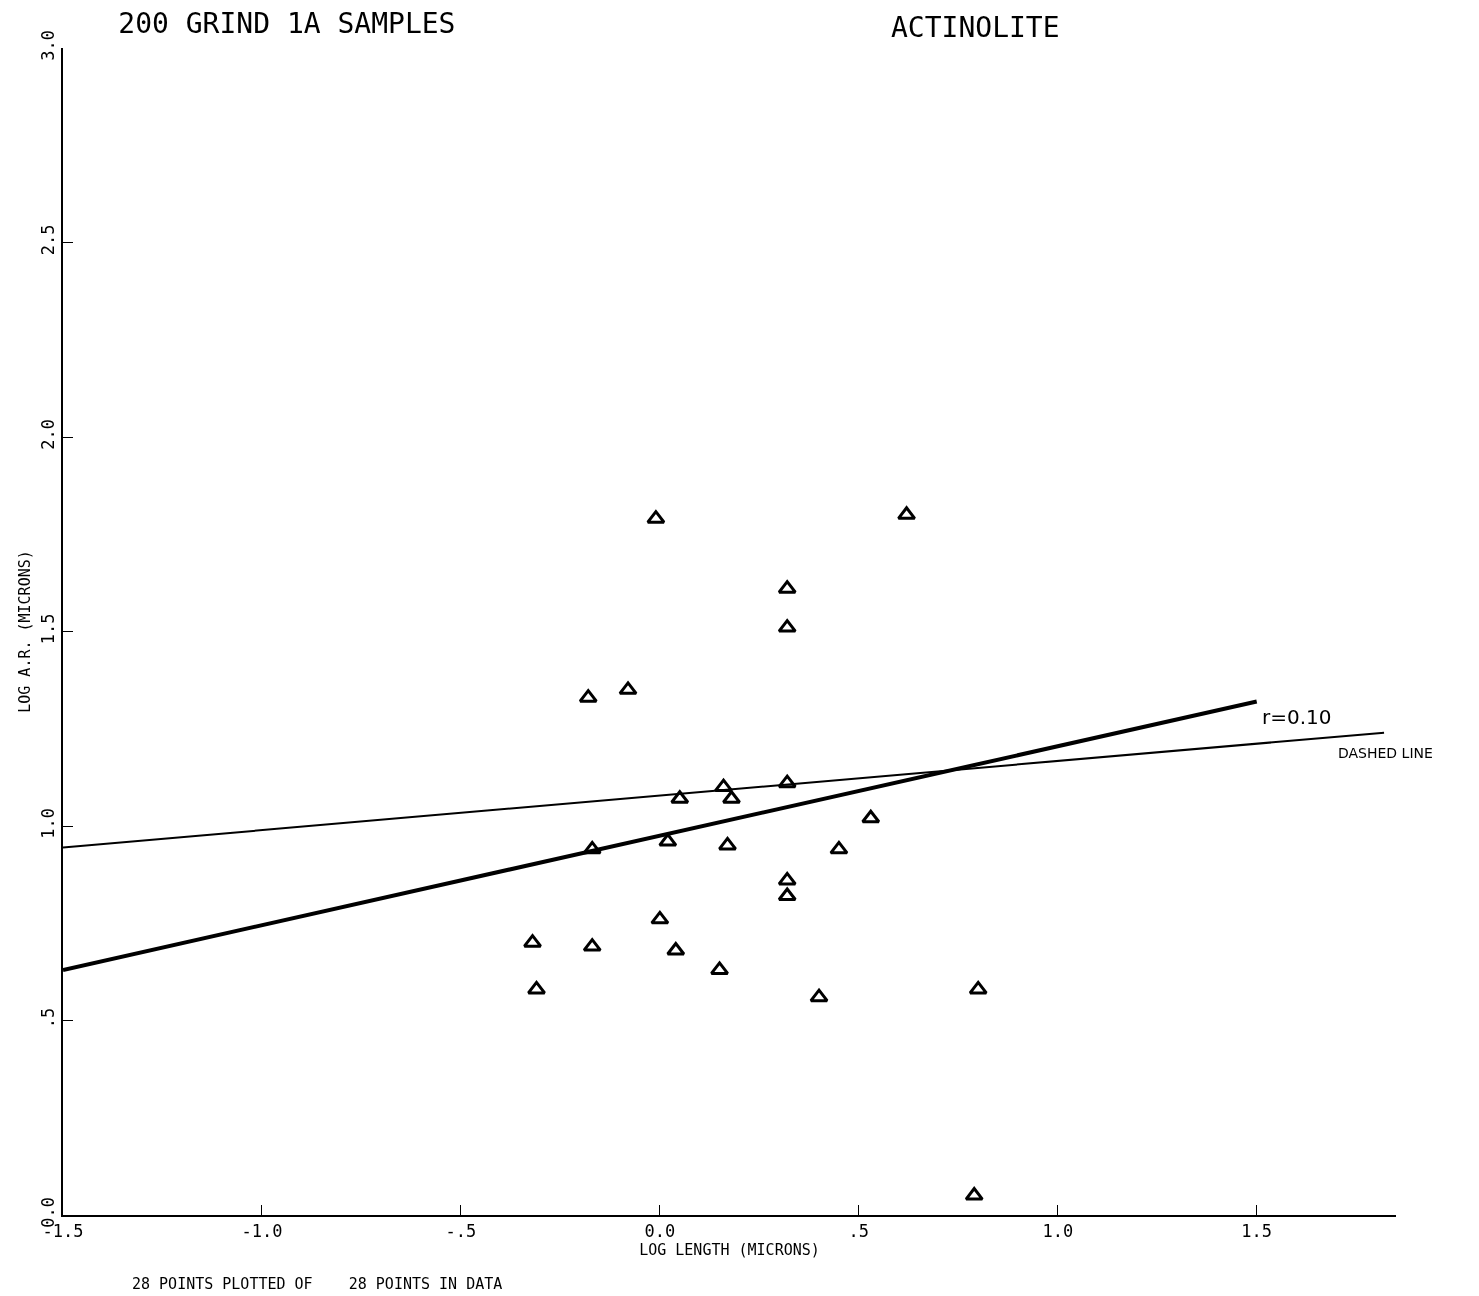 The width and height of the screenshot is (1479, 1296). I want to click on y-tick-label: 2.5, so click(48, 240).